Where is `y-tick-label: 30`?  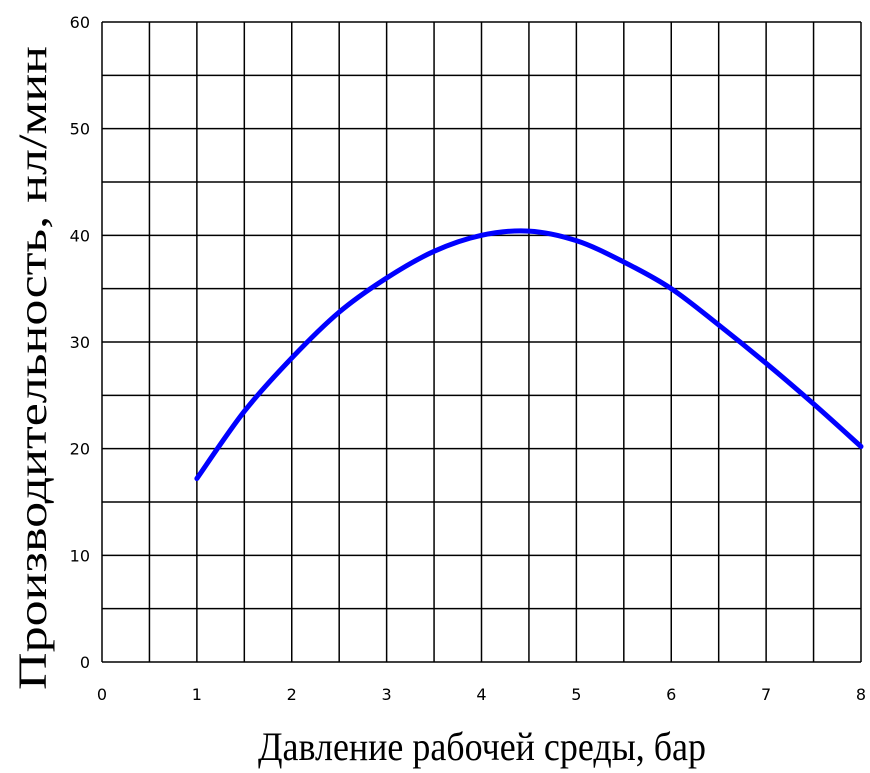 y-tick-label: 30 is located at coordinates (80, 342).